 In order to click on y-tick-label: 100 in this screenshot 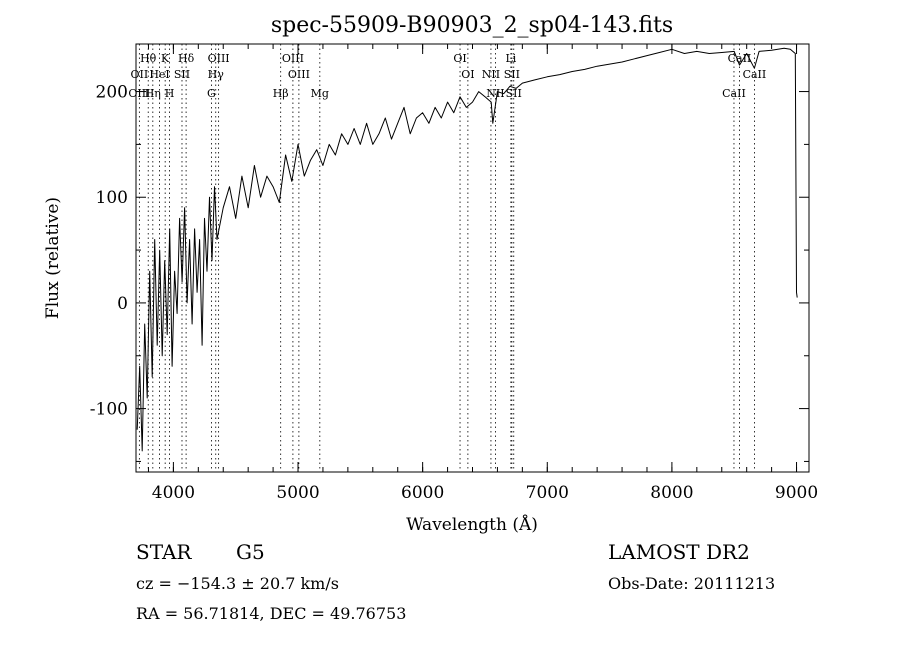, I will do `click(112, 198)`.